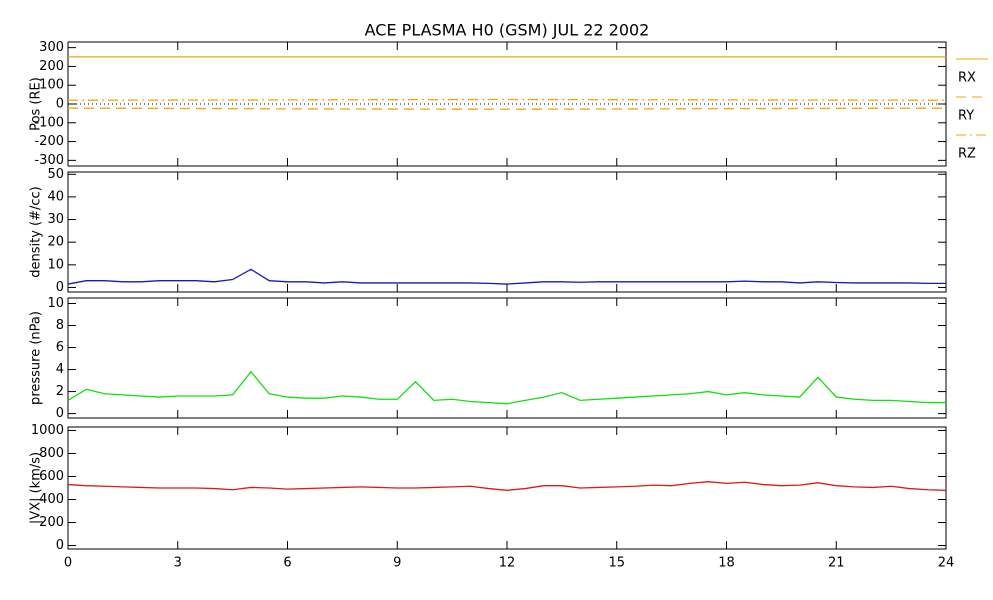 The height and width of the screenshot is (600, 993). I want to click on x-tick-label: 3, so click(178, 563).